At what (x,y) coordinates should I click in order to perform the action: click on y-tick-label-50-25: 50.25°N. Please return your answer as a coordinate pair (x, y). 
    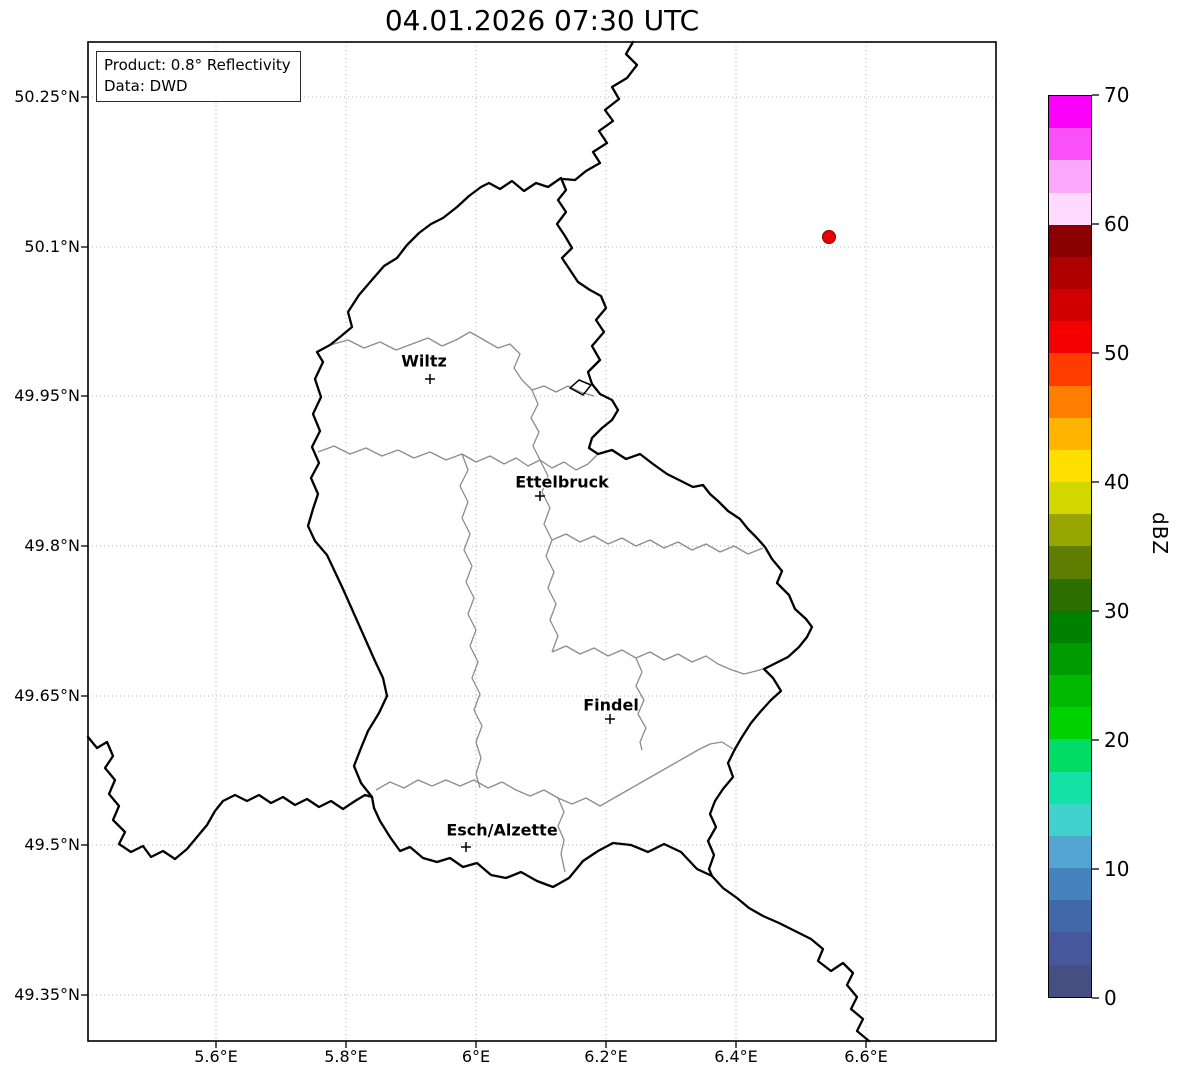
    Looking at the image, I should click on (47, 96).